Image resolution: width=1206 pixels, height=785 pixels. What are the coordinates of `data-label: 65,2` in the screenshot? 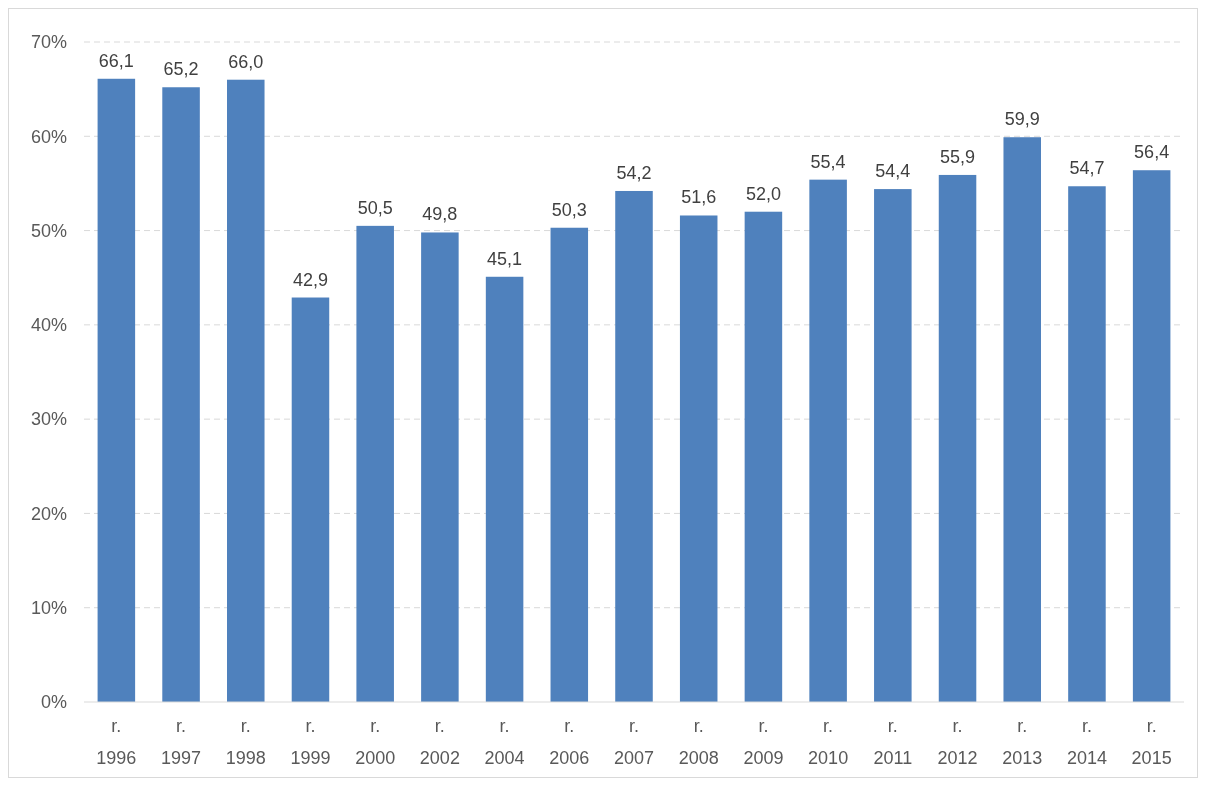 It's located at (181, 69).